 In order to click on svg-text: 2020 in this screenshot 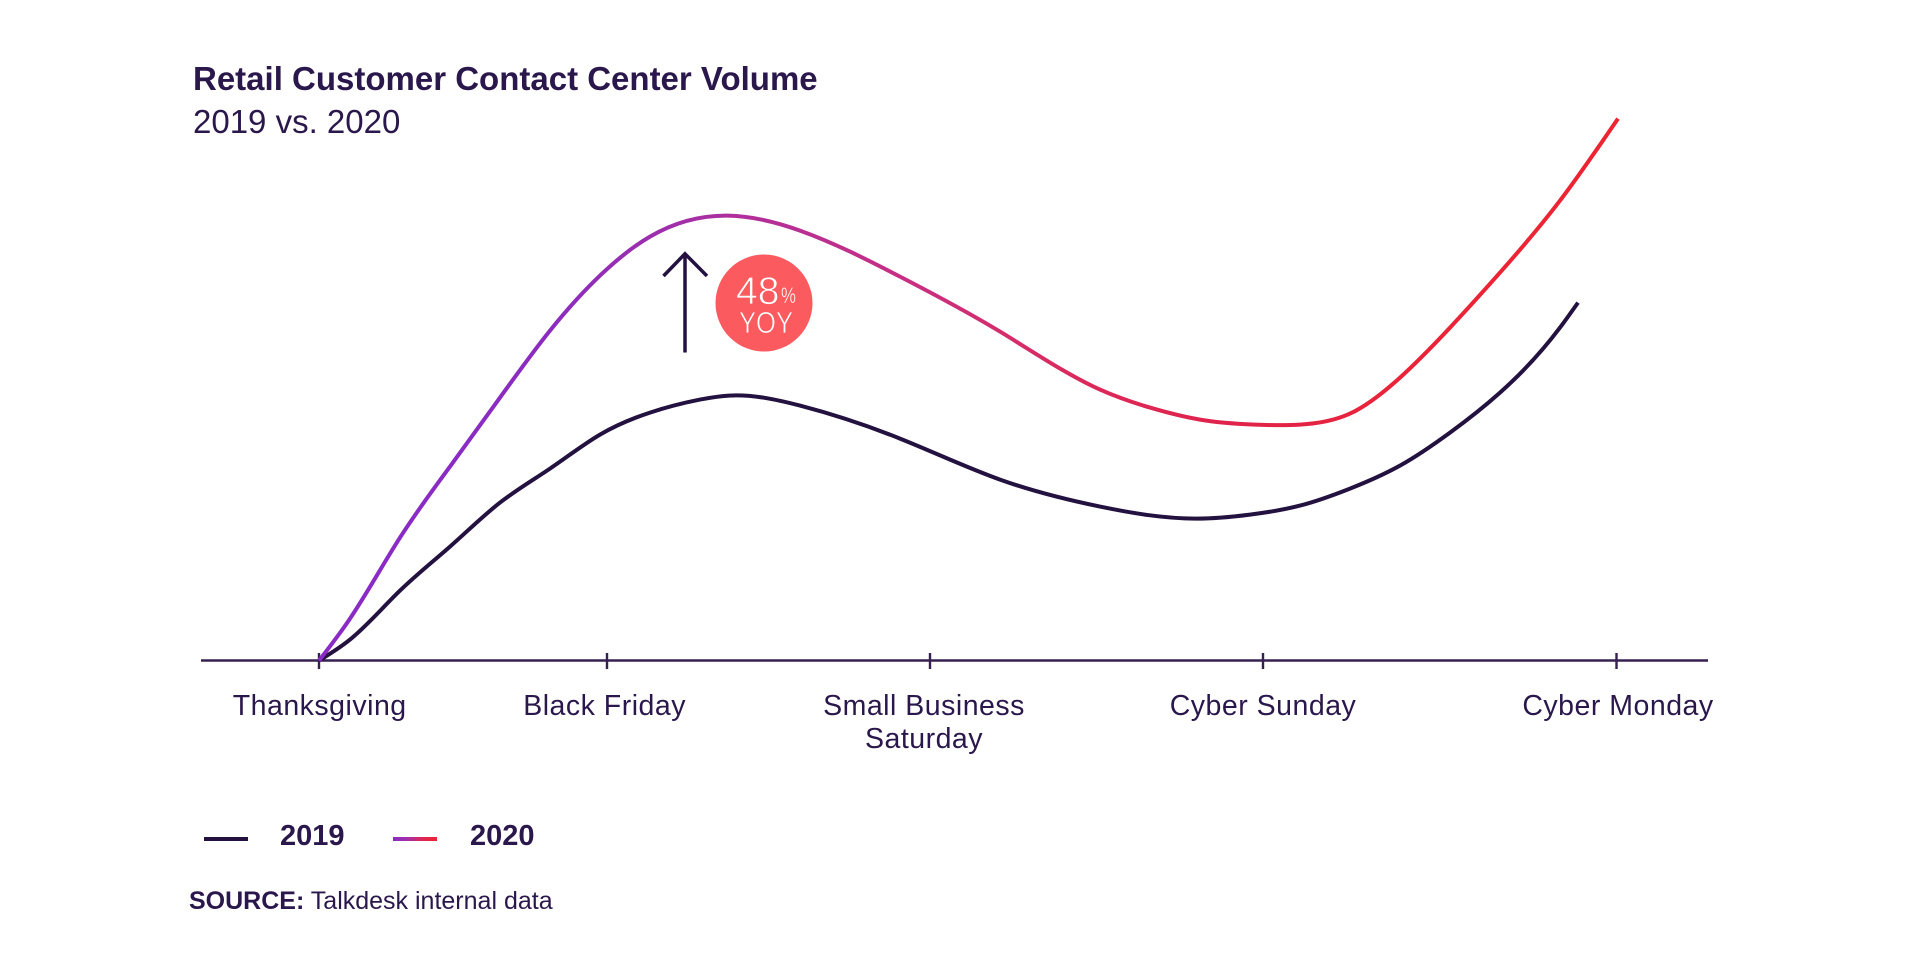, I will do `click(502, 836)`.